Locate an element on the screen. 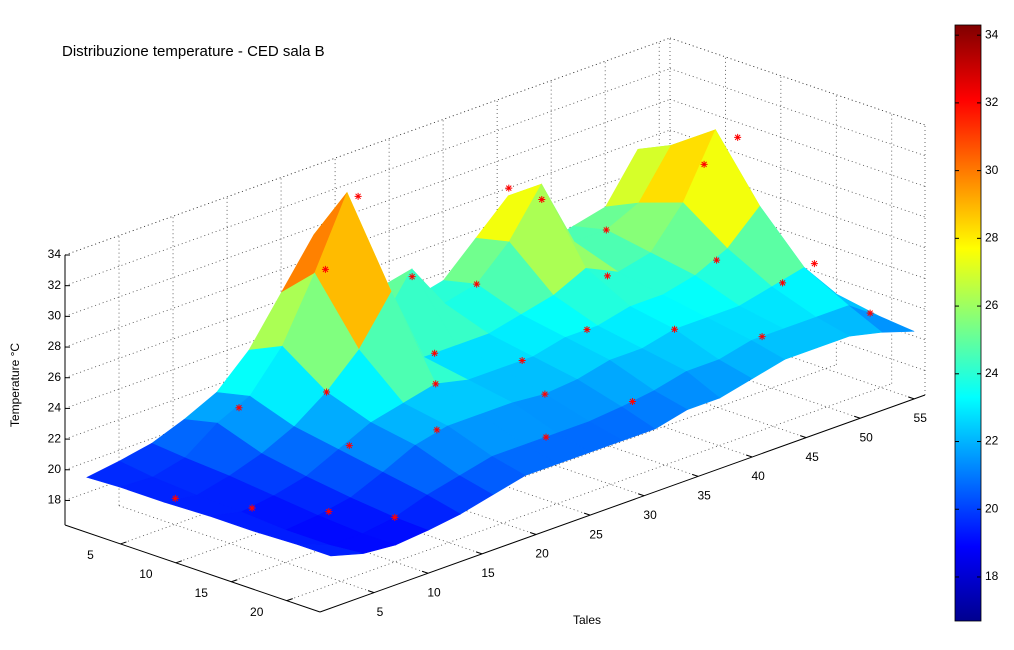 The height and width of the screenshot is (650, 1014). y-tick-label: 5 is located at coordinates (90, 555).